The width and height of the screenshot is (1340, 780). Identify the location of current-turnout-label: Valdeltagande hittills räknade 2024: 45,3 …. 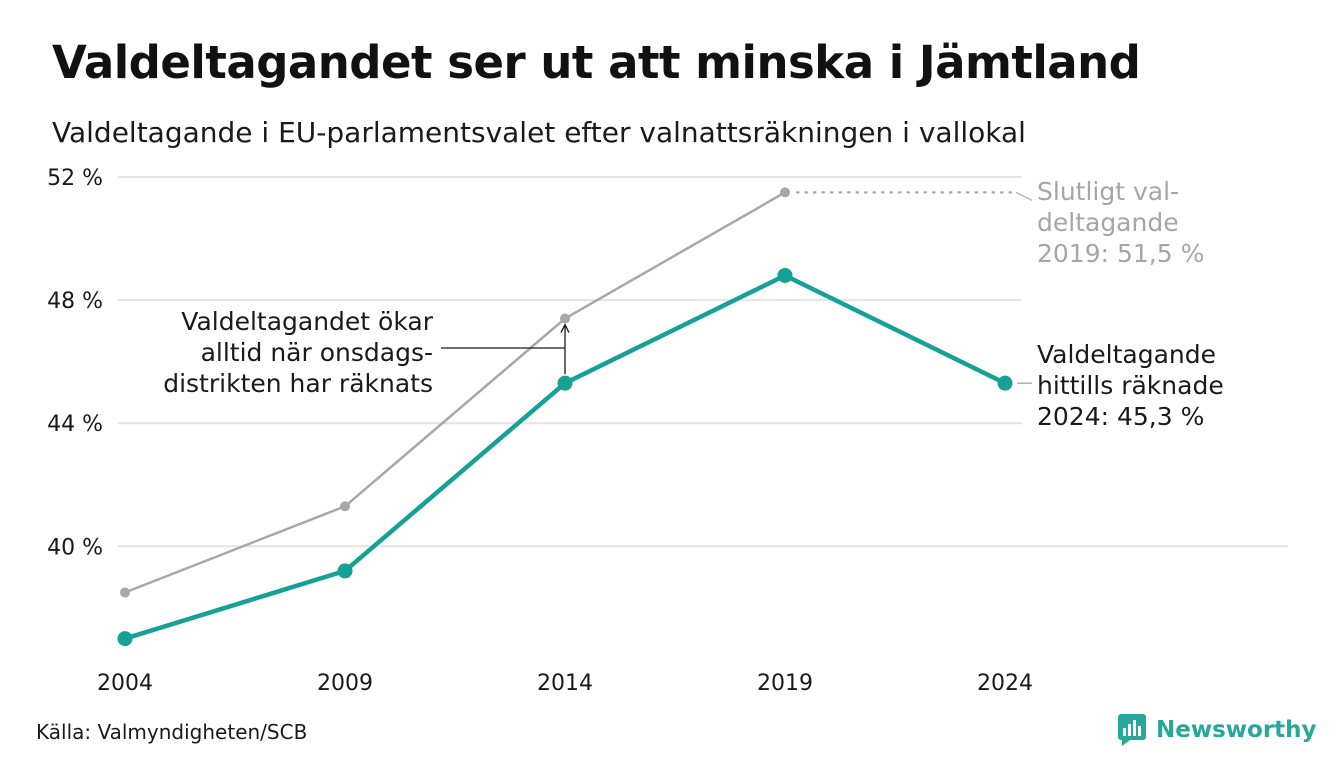
(1130, 385).